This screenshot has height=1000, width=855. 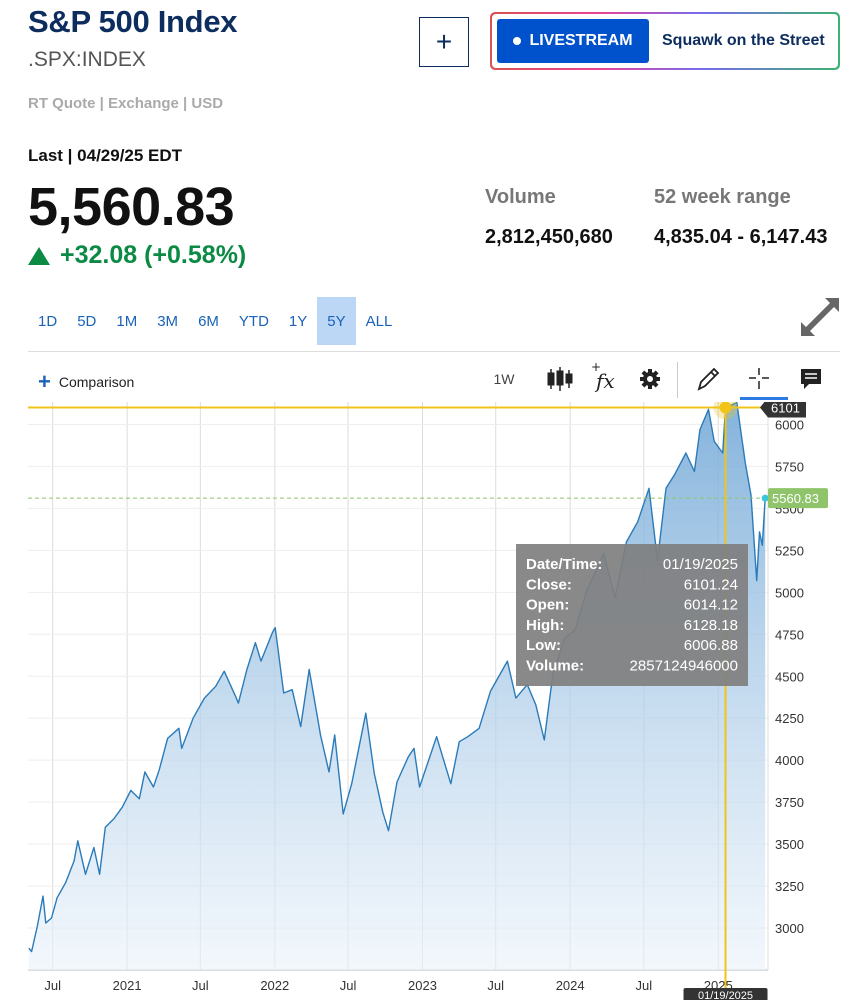 I want to click on x-tick-label: 2022, so click(x=274, y=985).